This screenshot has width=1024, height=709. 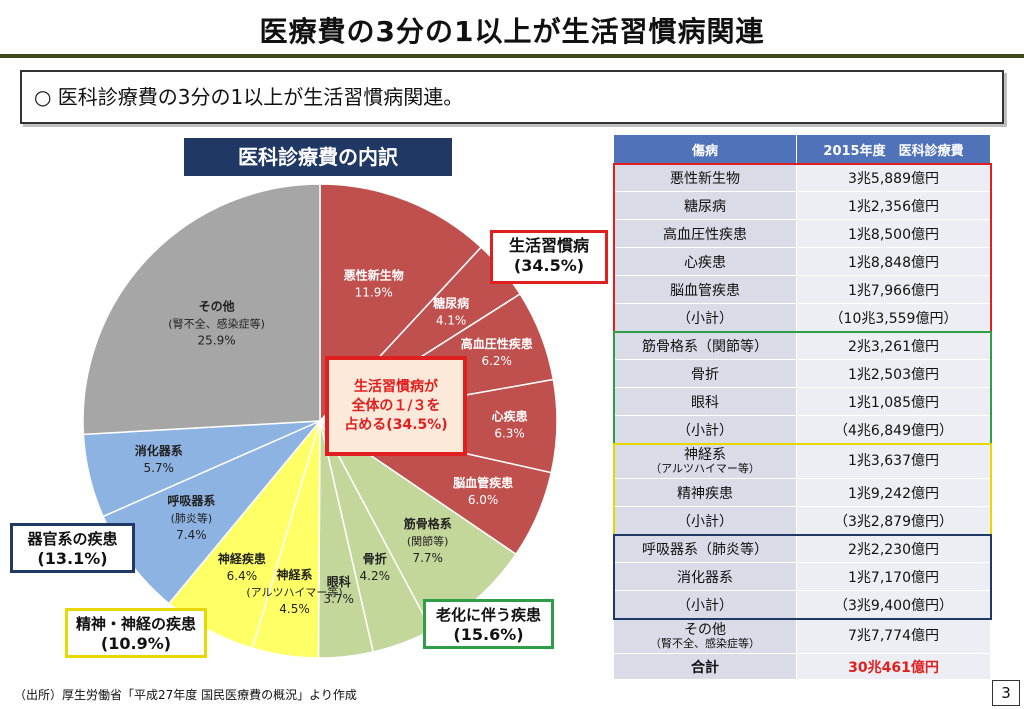 I want to click on table-row: 高血圧性疾患 1兆8,500億円, so click(x=802, y=233).